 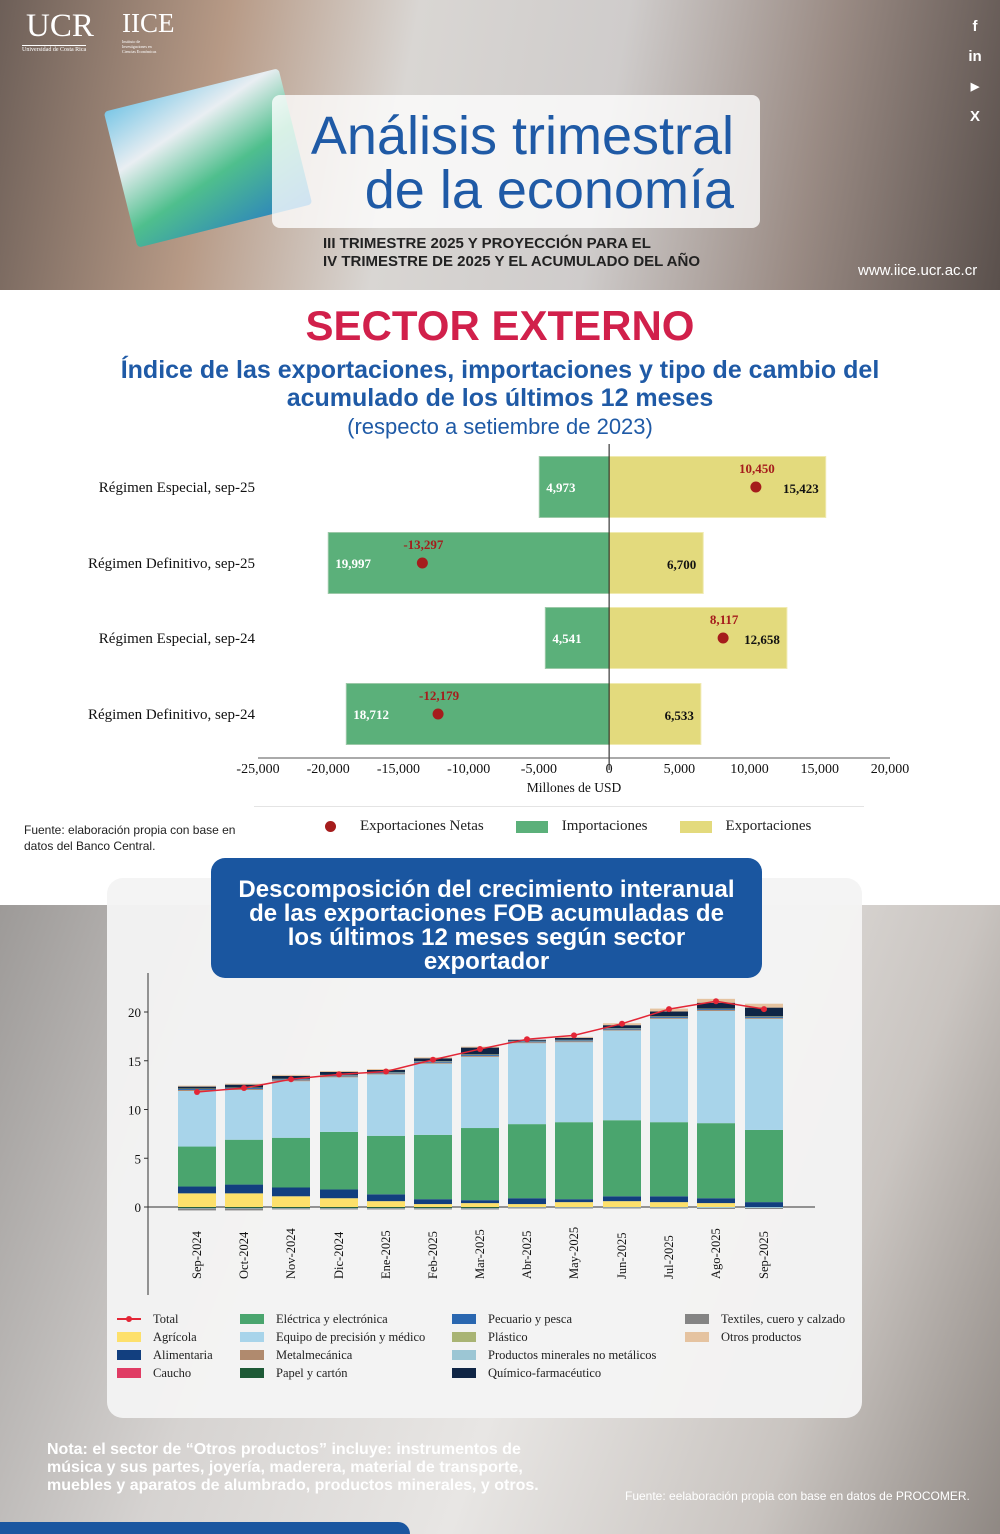 What do you see at coordinates (559, 806) in the screenshot?
I see `legend-divider` at bounding box center [559, 806].